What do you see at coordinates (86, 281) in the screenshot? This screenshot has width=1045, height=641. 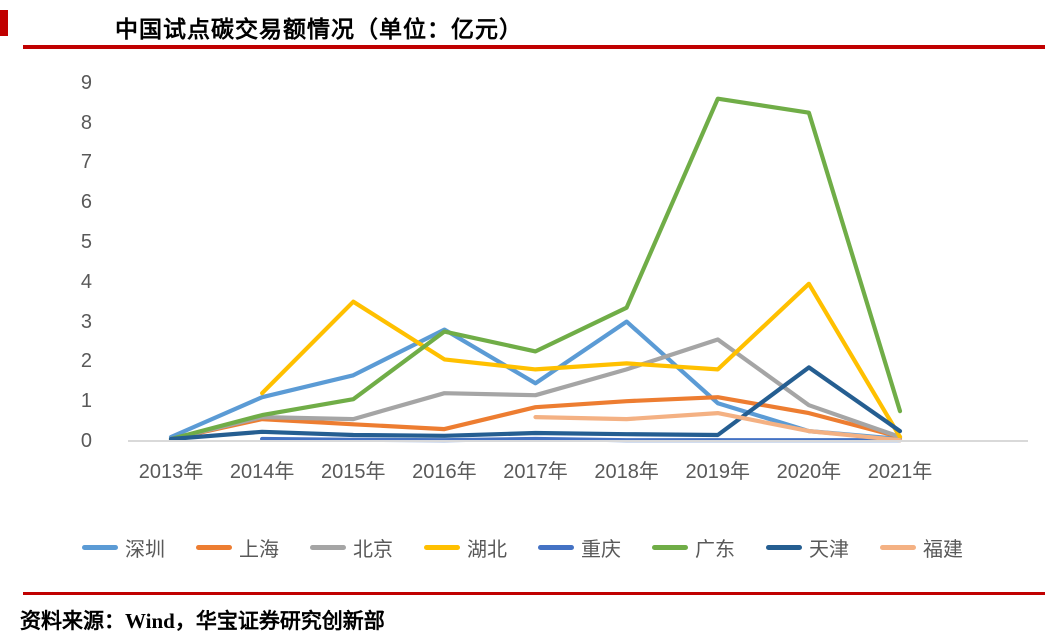 I see `y-tick-label-4: 4` at bounding box center [86, 281].